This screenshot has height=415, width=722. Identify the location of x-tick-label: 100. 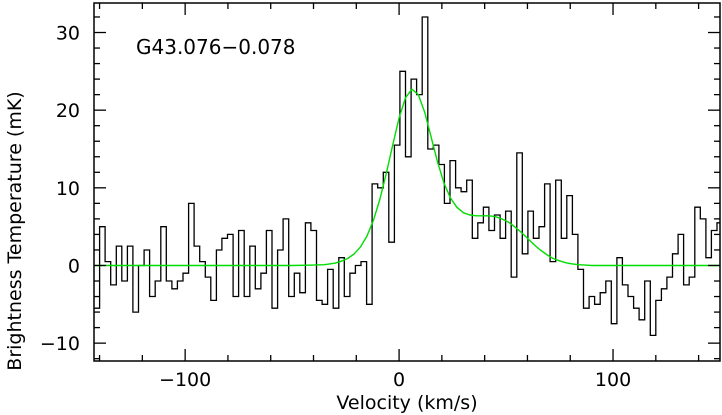
(613, 380).